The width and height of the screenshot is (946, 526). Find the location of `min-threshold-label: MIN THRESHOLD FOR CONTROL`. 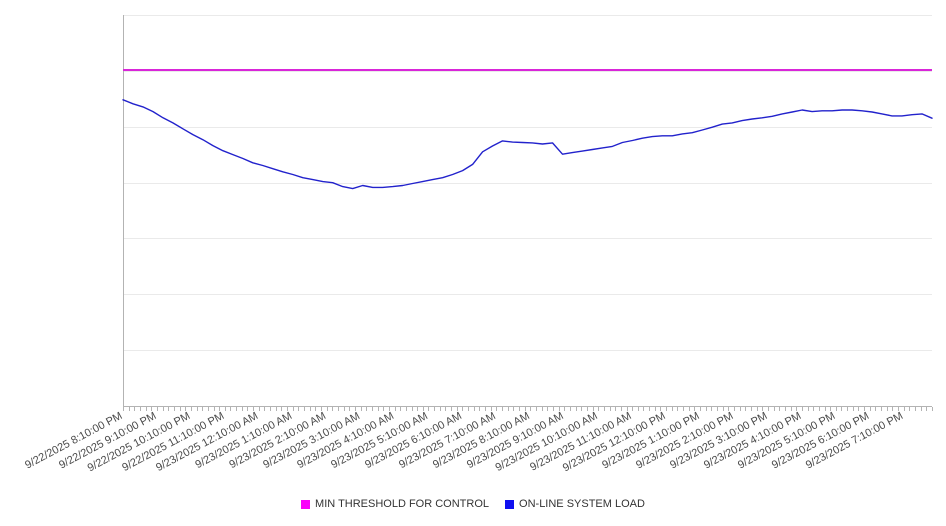

min-threshold-label: MIN THRESHOLD FOR CONTROL is located at coordinates (402, 504).